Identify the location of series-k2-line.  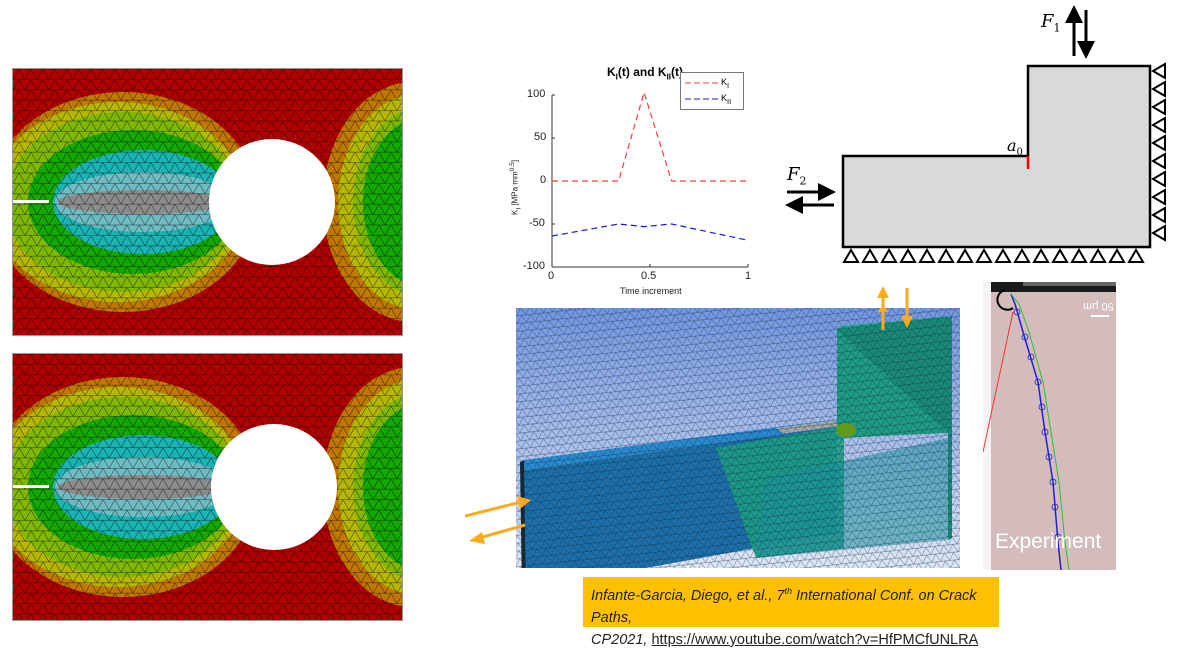
(650, 232).